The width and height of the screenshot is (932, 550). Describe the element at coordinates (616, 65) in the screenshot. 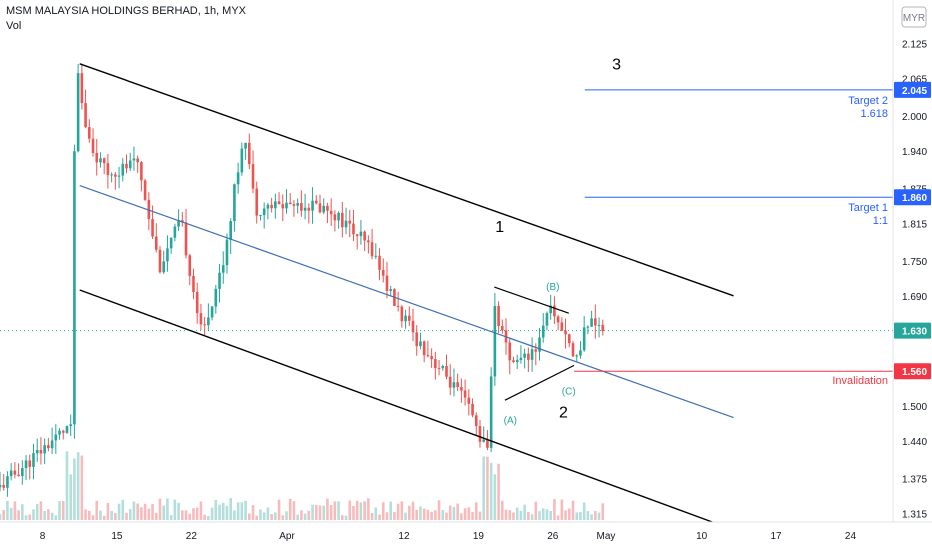

I see `wave-label: 3` at that location.